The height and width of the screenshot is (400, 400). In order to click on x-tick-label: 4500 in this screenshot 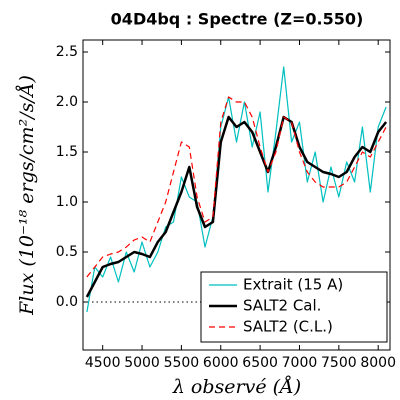, I will do `click(103, 363)`.